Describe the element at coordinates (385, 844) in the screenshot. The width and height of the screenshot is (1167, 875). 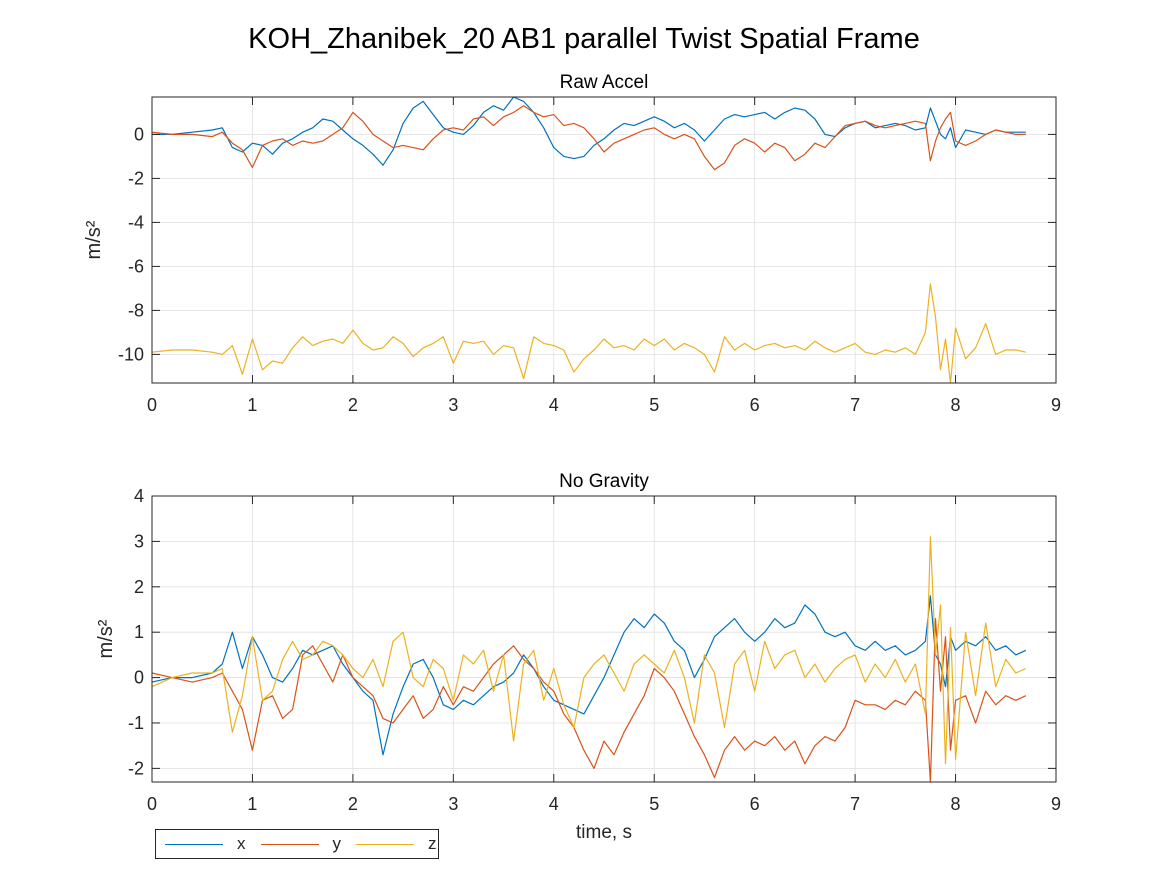
I see `legend-line-z` at that location.